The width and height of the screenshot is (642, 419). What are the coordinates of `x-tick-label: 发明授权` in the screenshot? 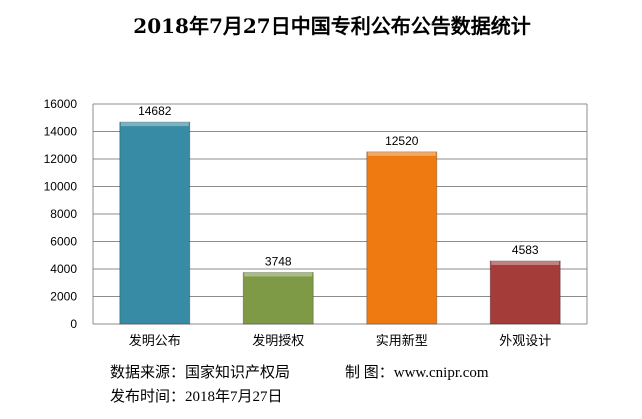 It's located at (278, 340).